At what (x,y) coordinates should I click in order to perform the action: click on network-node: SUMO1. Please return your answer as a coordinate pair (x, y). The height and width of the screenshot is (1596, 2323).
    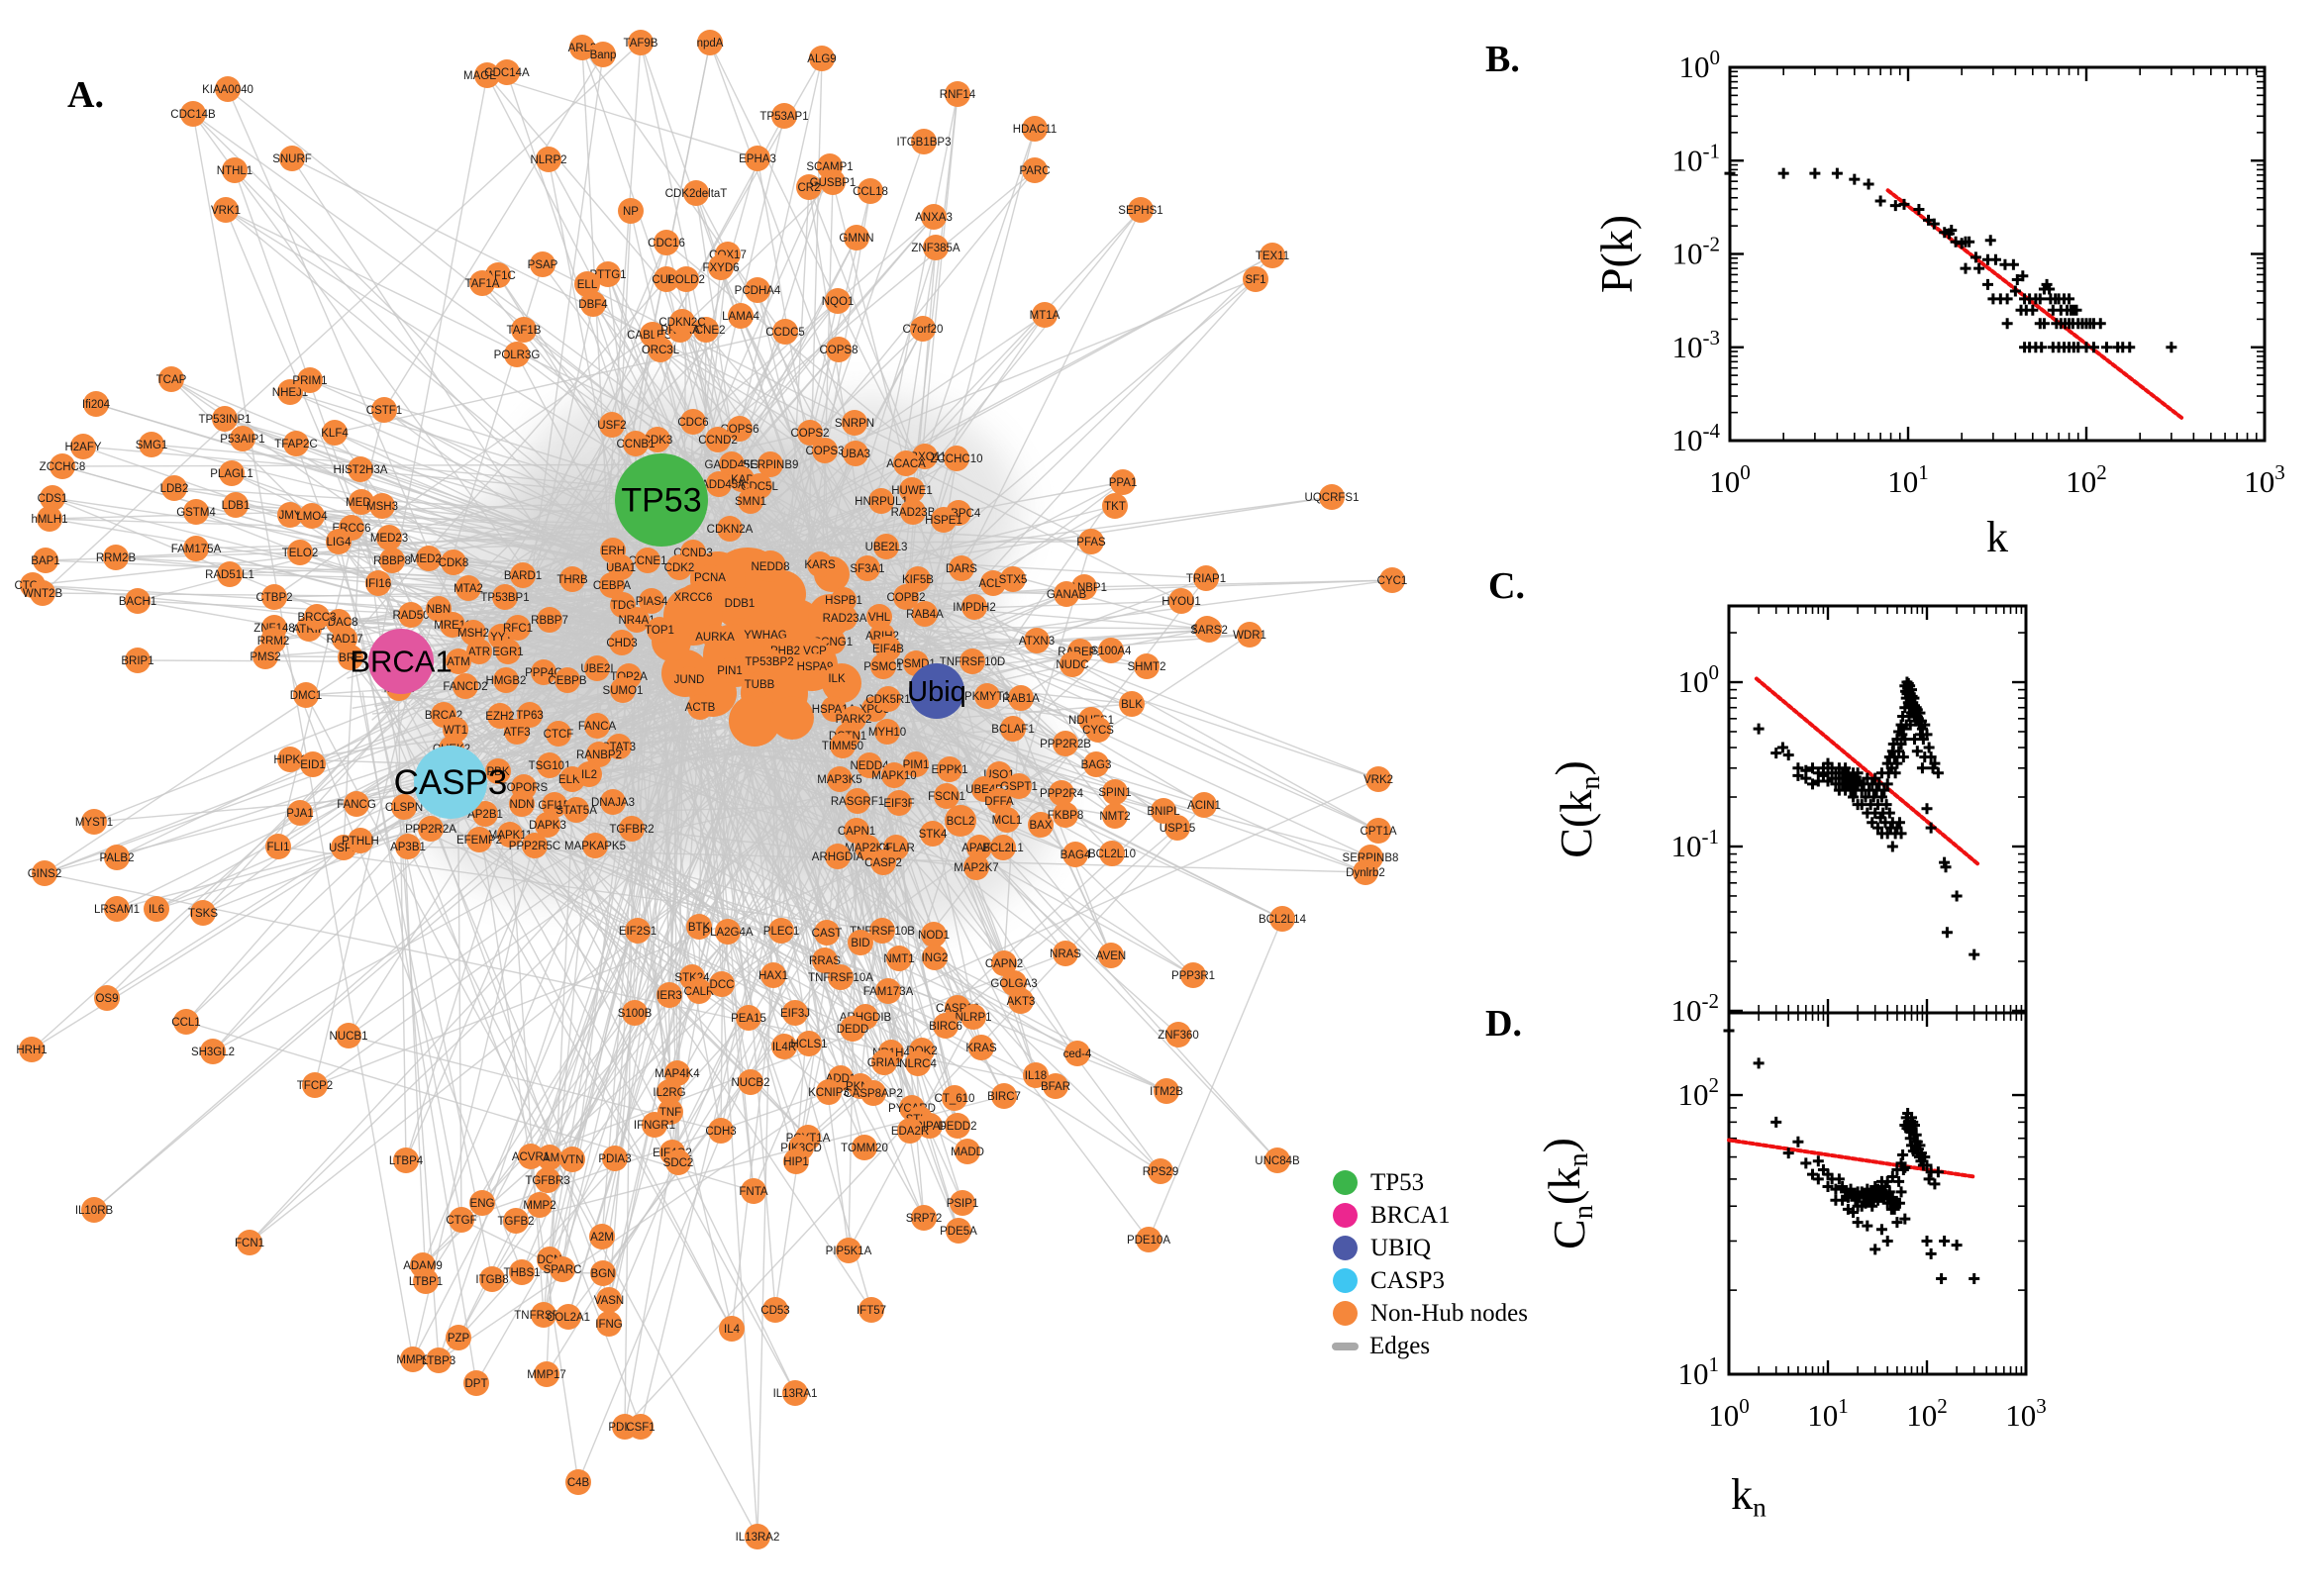
    Looking at the image, I should click on (623, 690).